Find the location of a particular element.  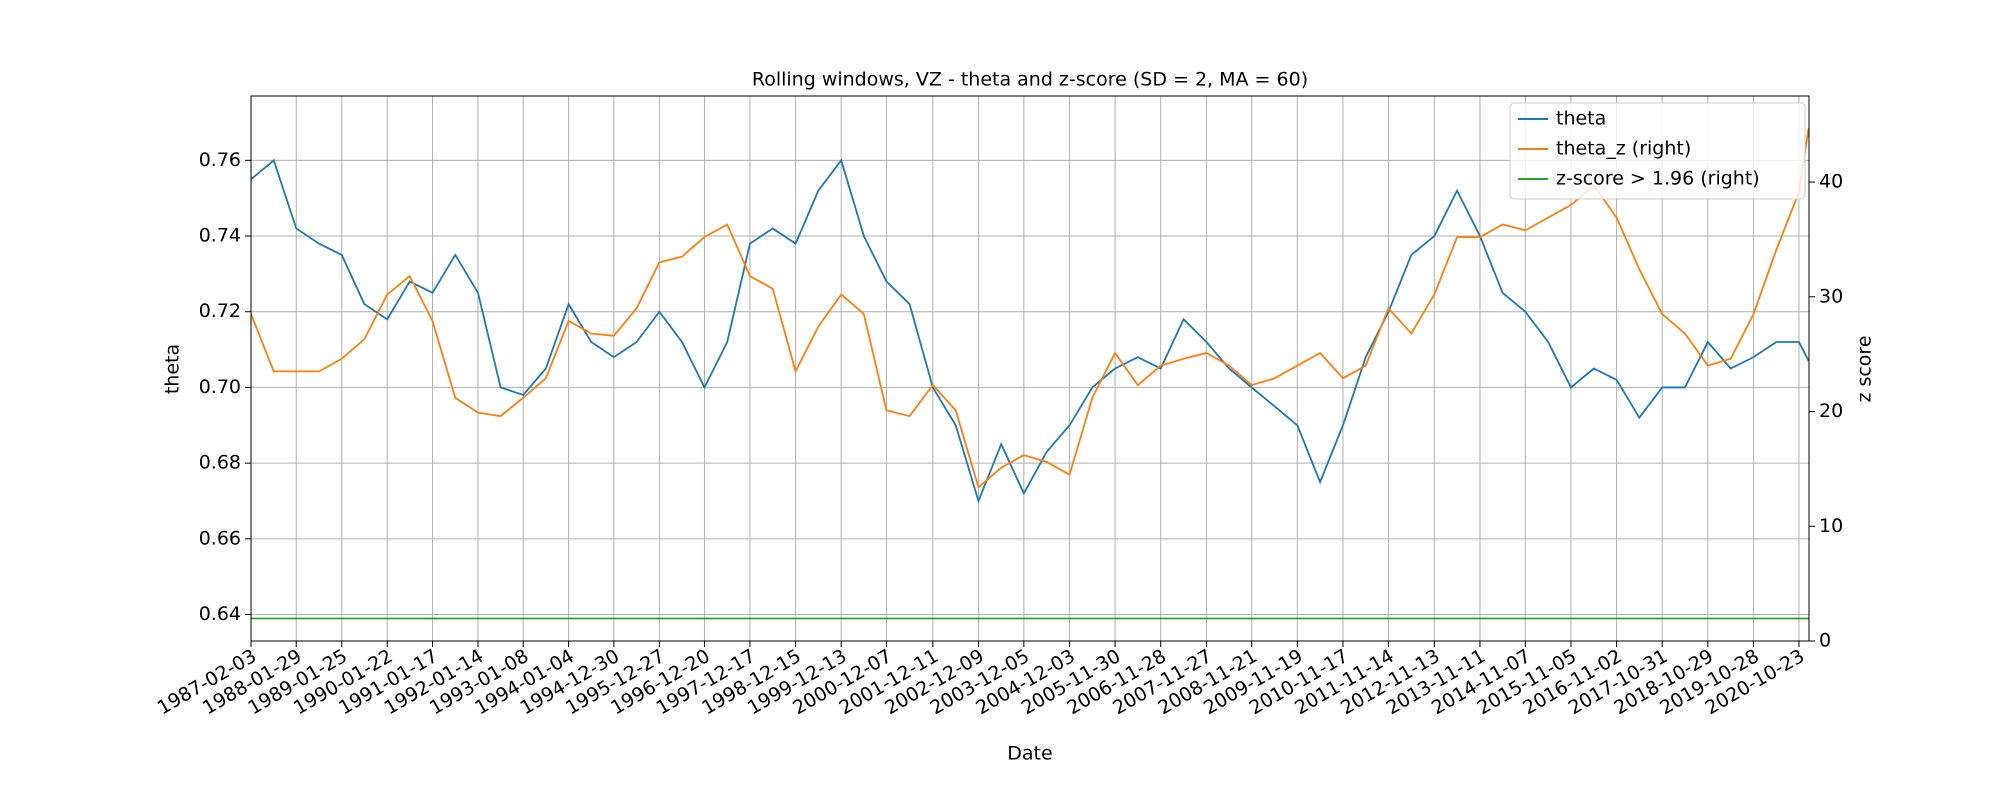

x-axis-label: Date is located at coordinates (1029, 754).